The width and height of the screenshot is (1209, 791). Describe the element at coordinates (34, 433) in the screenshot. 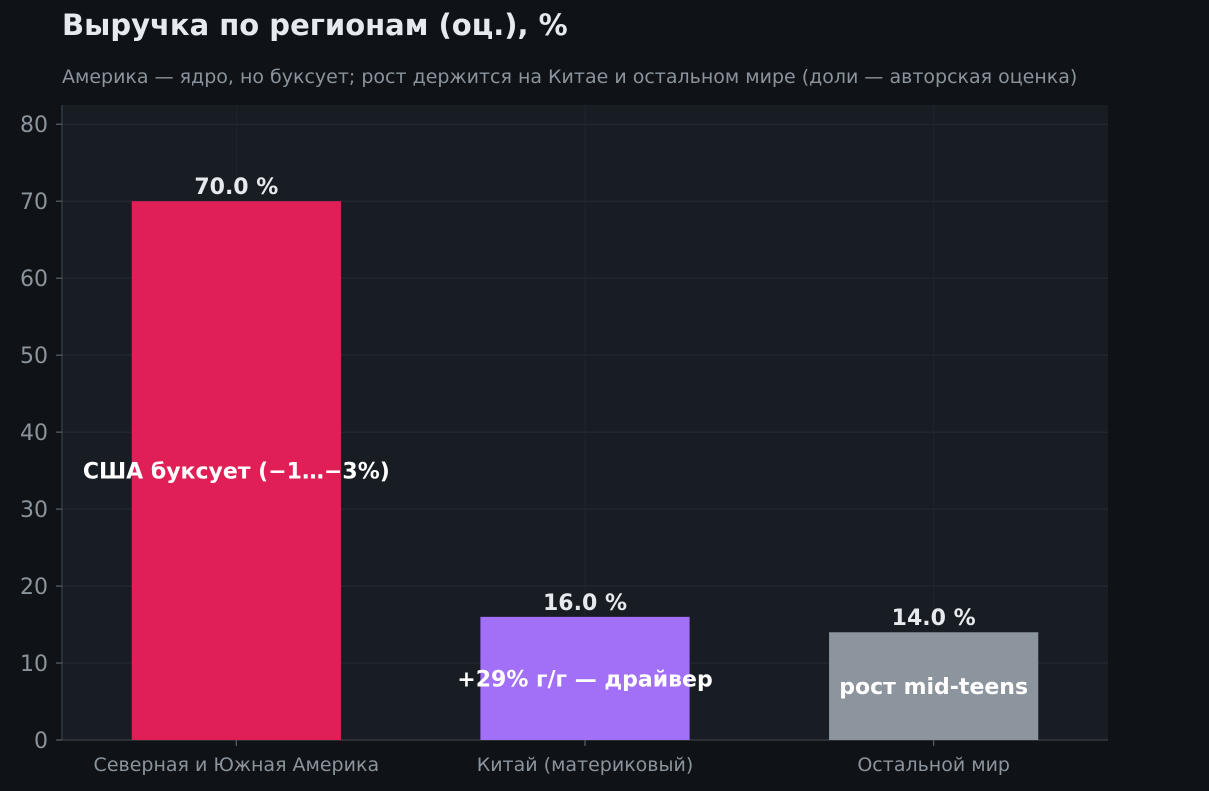

I see `y-tick-label: 40` at that location.